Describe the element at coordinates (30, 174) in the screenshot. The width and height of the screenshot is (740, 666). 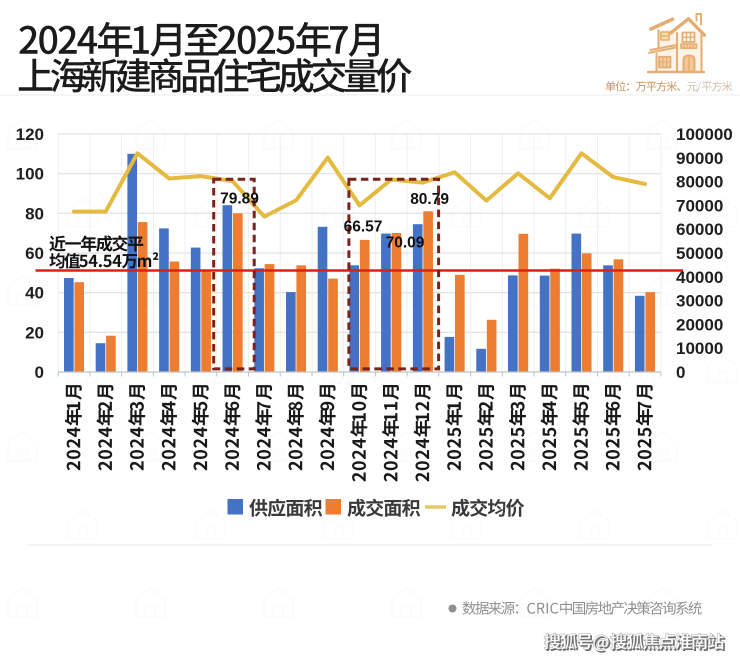
I see `svg-text: 100` at that location.